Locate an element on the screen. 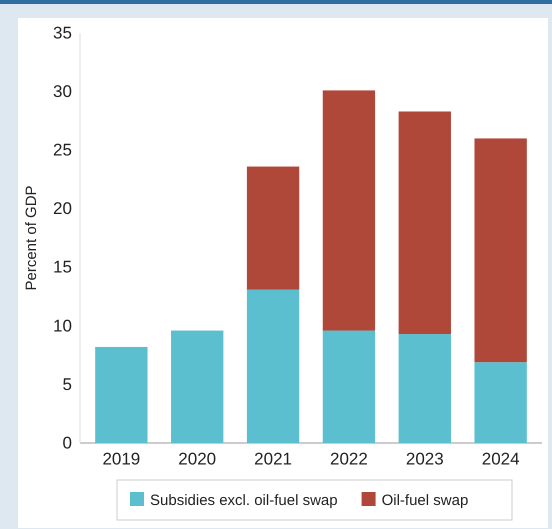  y-tick-label: 10 is located at coordinates (62, 326).